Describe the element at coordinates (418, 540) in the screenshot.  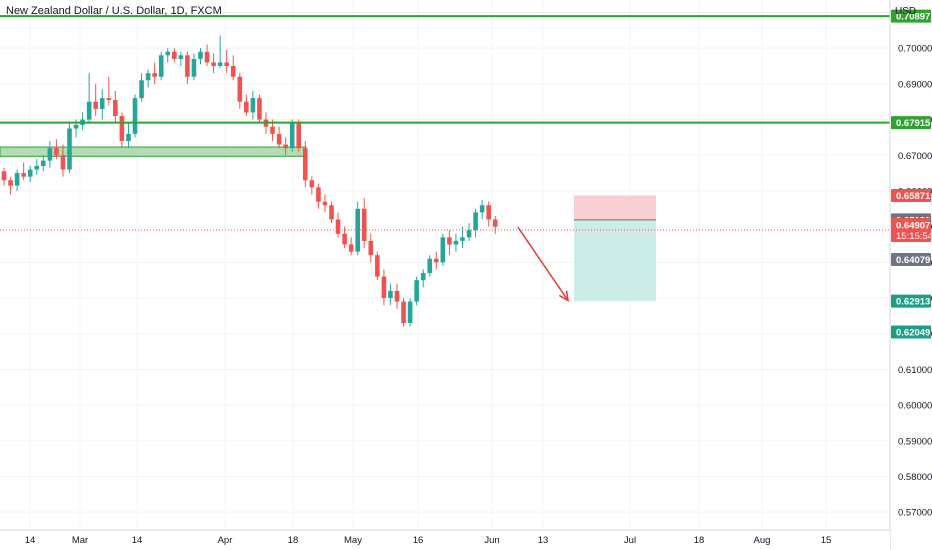
I see `time-tick-label: 16` at that location.